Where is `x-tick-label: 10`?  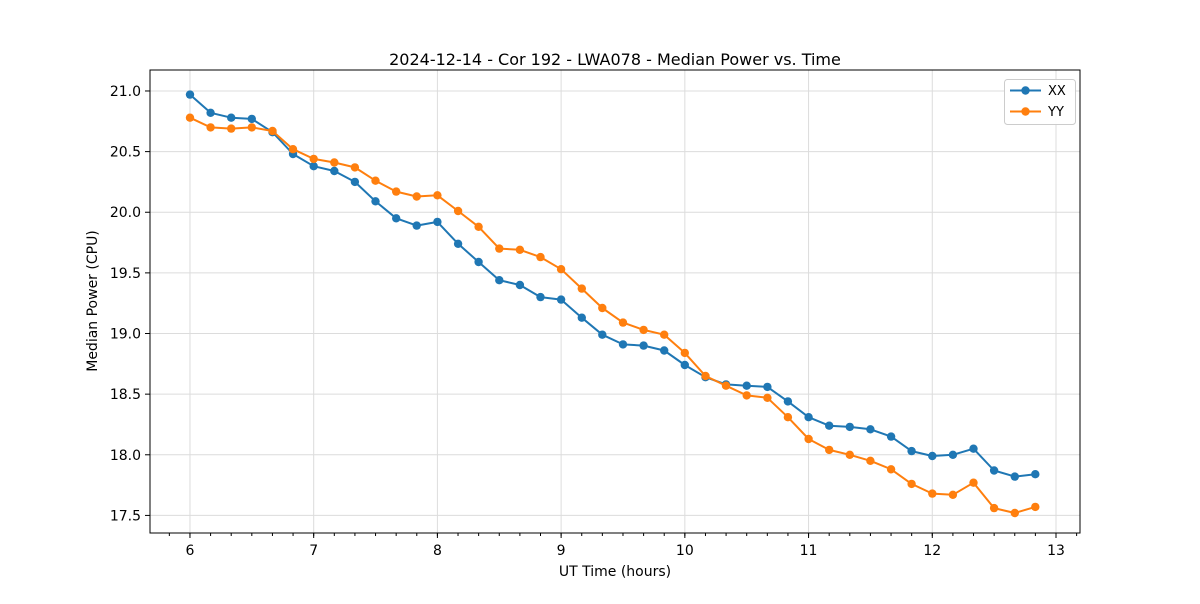
x-tick-label: 10 is located at coordinates (685, 551).